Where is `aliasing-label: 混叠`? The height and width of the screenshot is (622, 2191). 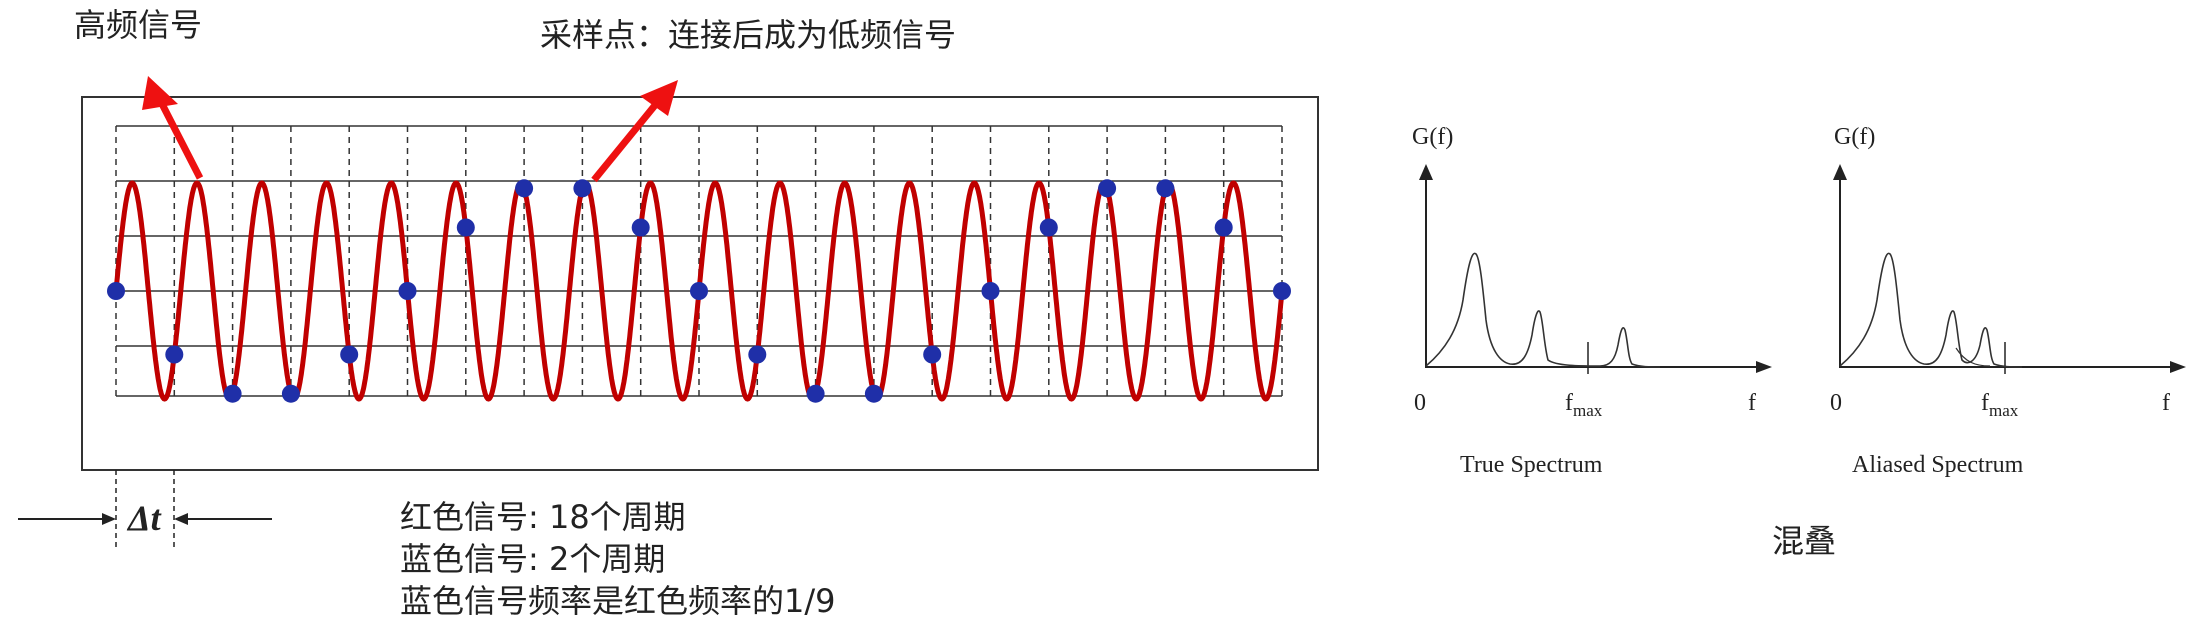 aliasing-label: 混叠 is located at coordinates (1804, 541).